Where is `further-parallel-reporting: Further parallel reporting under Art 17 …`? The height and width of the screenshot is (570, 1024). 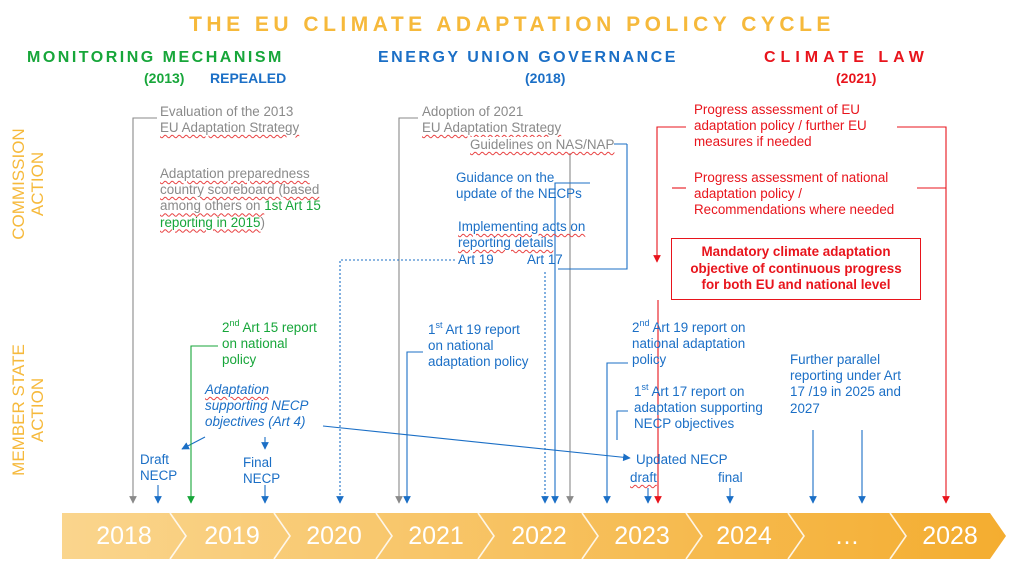
further-parallel-reporting: Further parallel reporting under Art 17 … is located at coordinates (845, 384).